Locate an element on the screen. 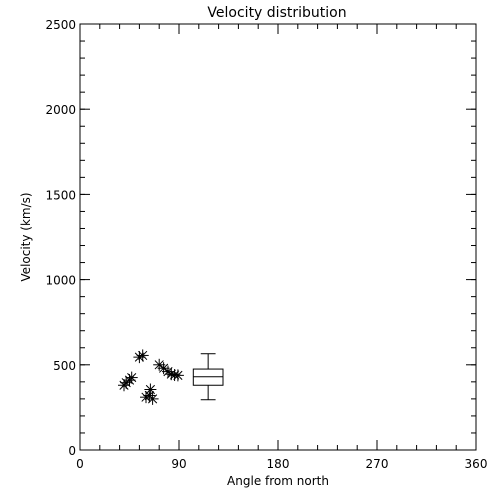  scatter-points is located at coordinates (151, 377).